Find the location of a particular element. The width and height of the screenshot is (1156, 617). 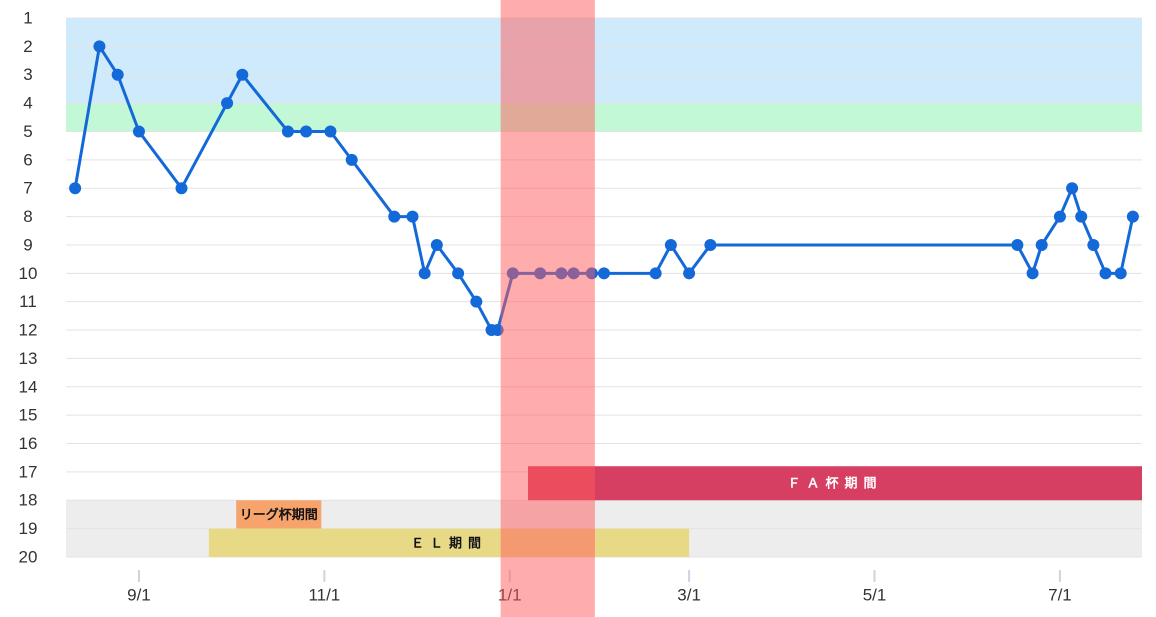

x-tick-label: 5/1 is located at coordinates (875, 594).